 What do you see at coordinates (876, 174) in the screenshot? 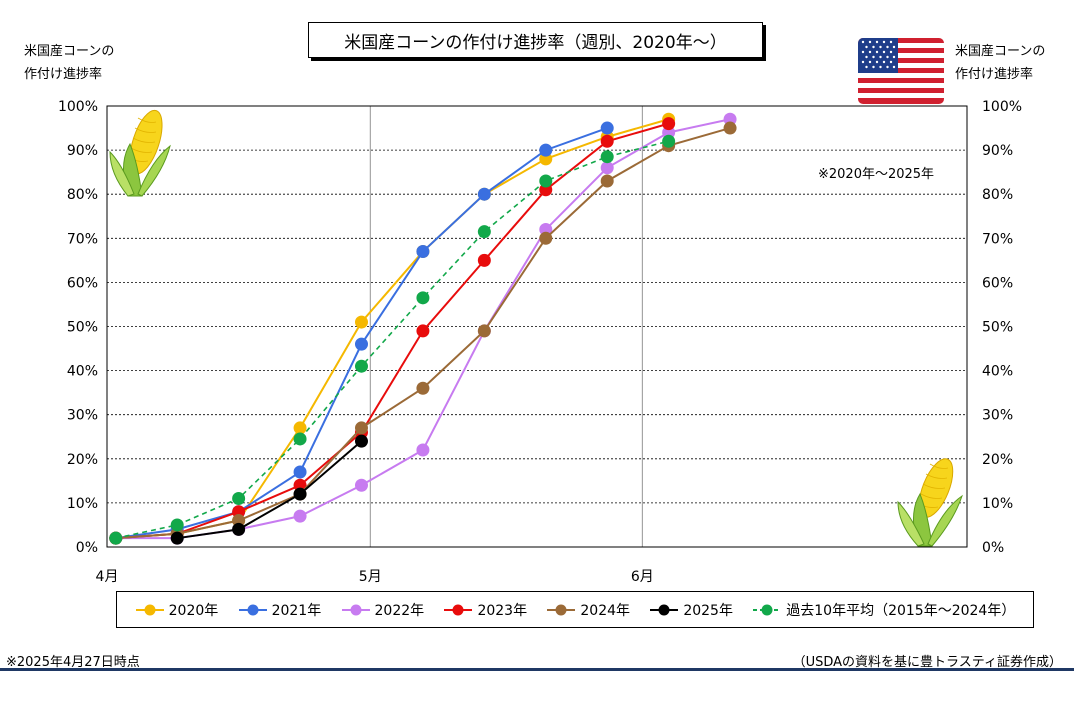
I see `range-note: ※2020年～2025年` at bounding box center [876, 174].